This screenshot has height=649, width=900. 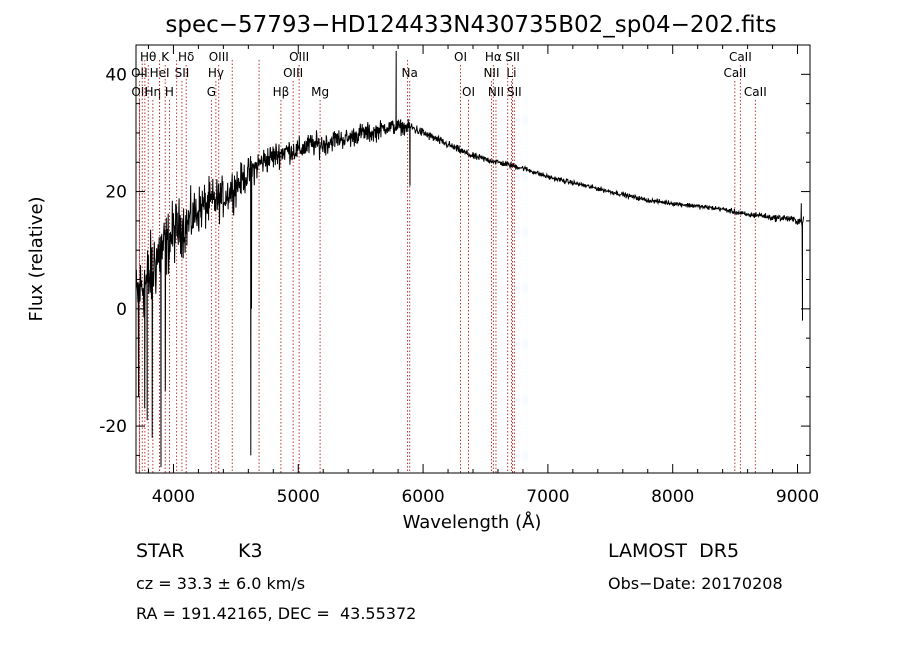 What do you see at coordinates (250, 551) in the screenshot?
I see `object-subclass: K3` at bounding box center [250, 551].